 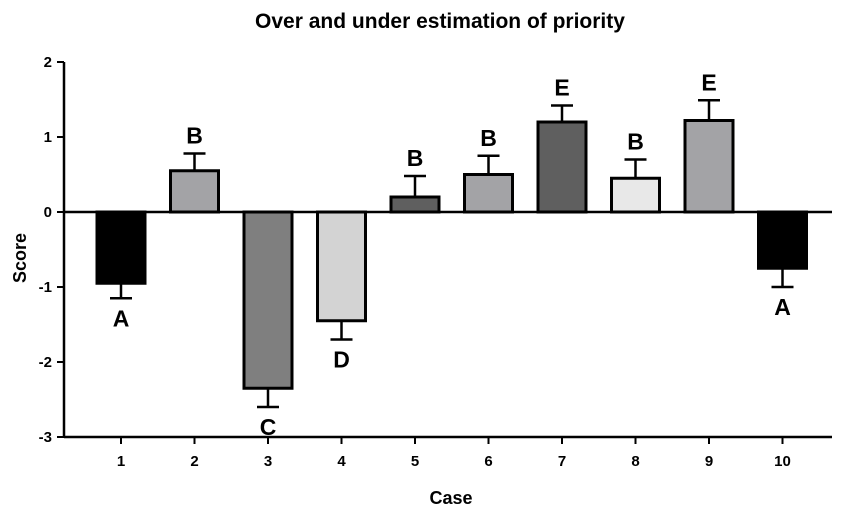 What do you see at coordinates (341, 461) in the screenshot?
I see `x-tick-label: 4` at bounding box center [341, 461].